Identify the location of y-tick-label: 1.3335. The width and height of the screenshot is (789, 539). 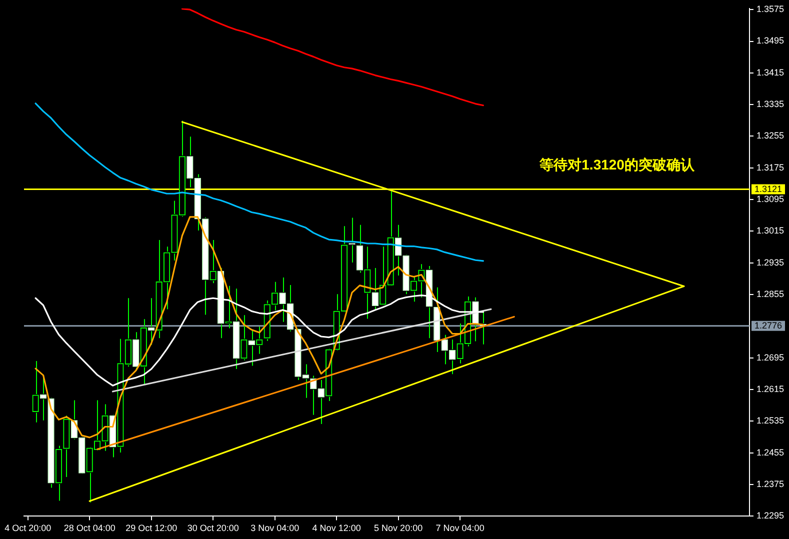
(770, 104).